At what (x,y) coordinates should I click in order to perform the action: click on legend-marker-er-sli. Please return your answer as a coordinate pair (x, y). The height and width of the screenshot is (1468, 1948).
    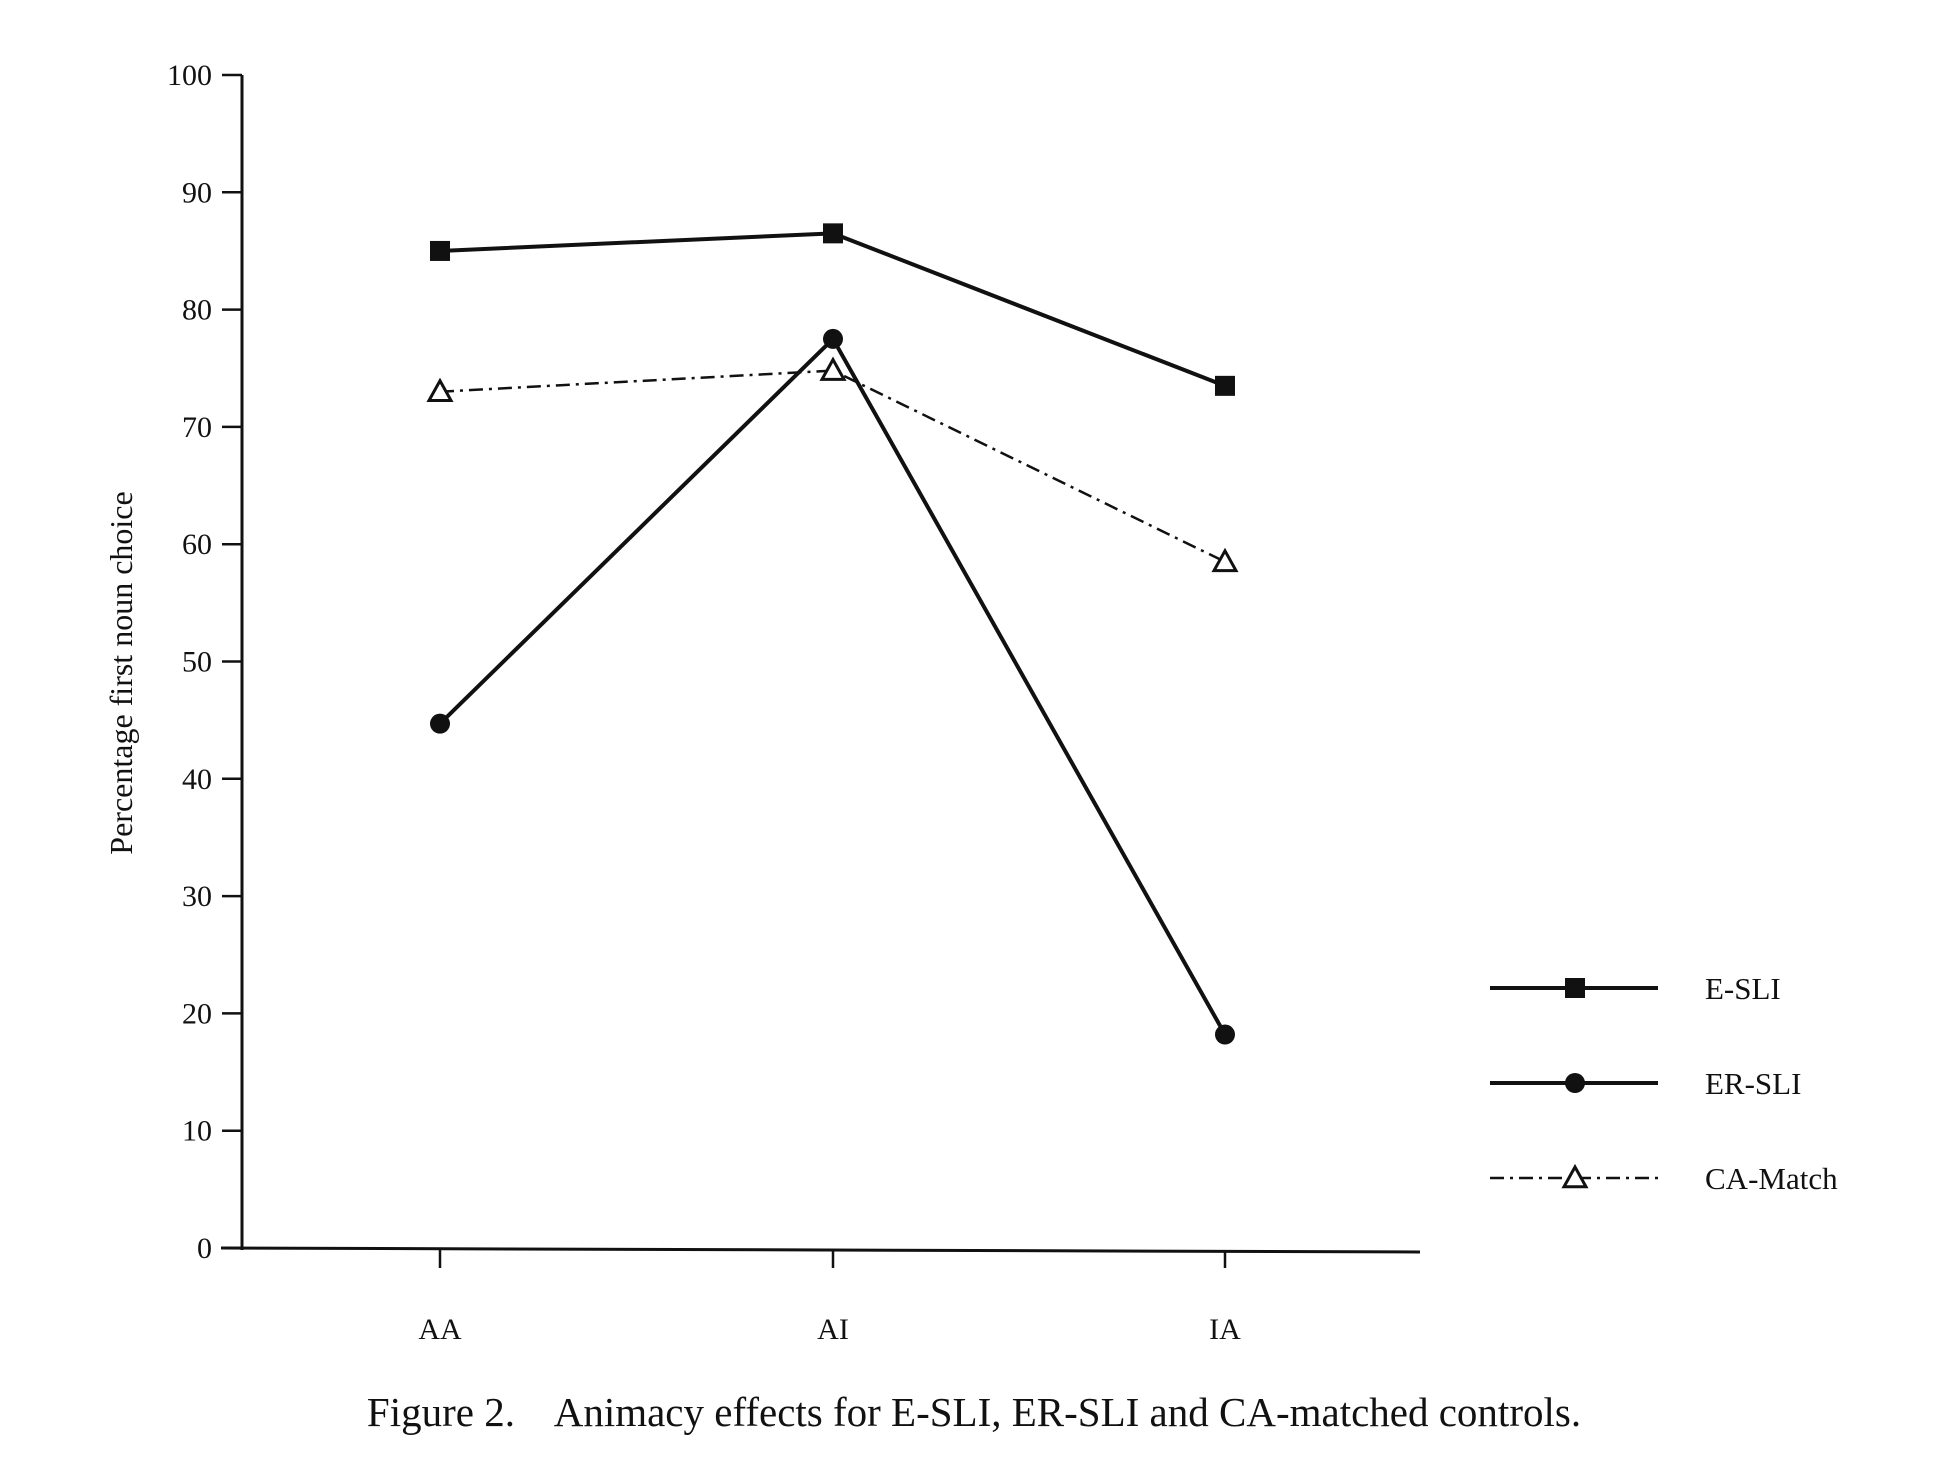
    Looking at the image, I should click on (1575, 1083).